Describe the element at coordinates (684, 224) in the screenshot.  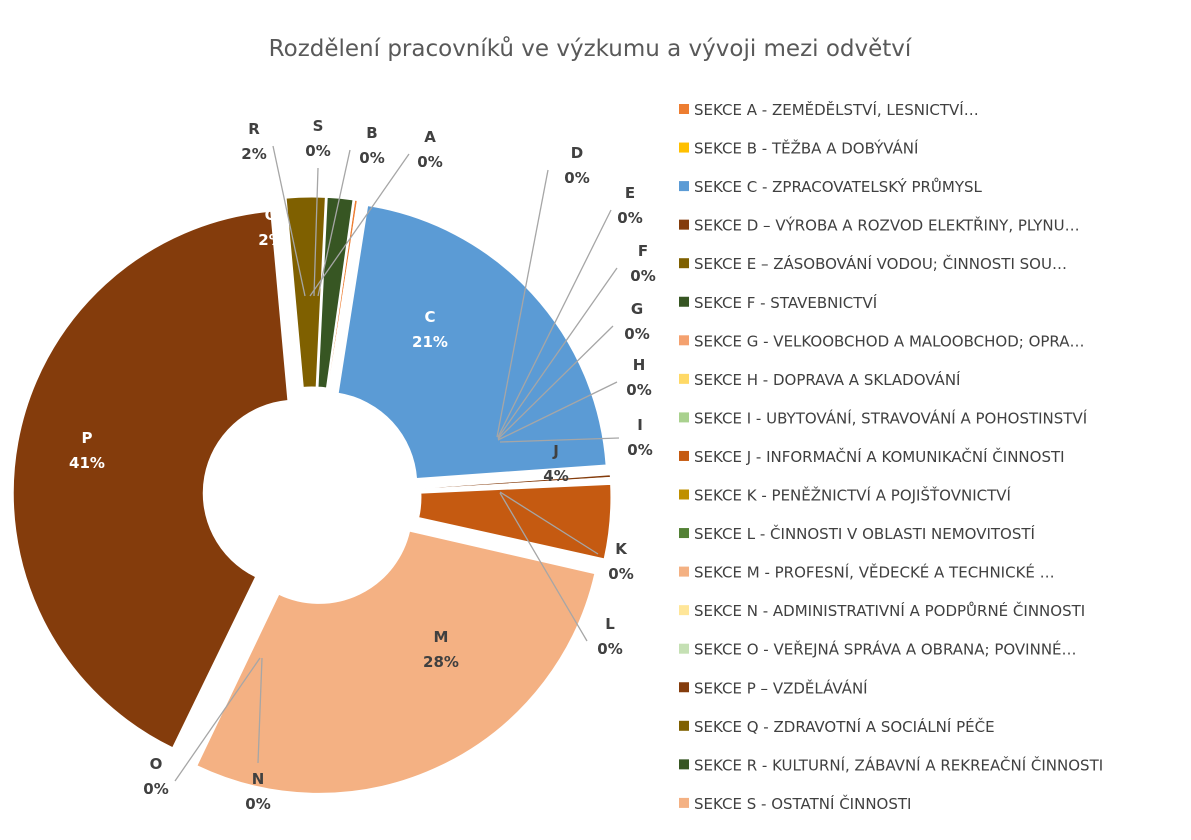
I see `legend-swatch-d` at that location.